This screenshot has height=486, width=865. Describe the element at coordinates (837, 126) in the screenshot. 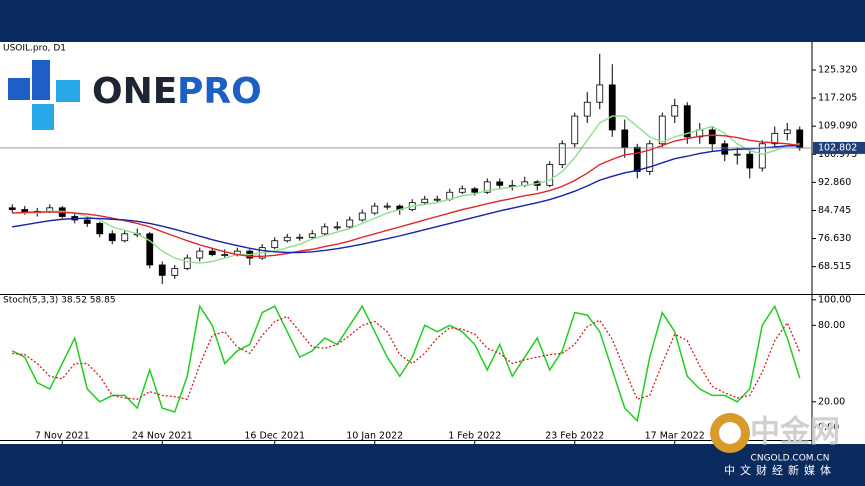

I see `y-tick-label: 109.090` at that location.